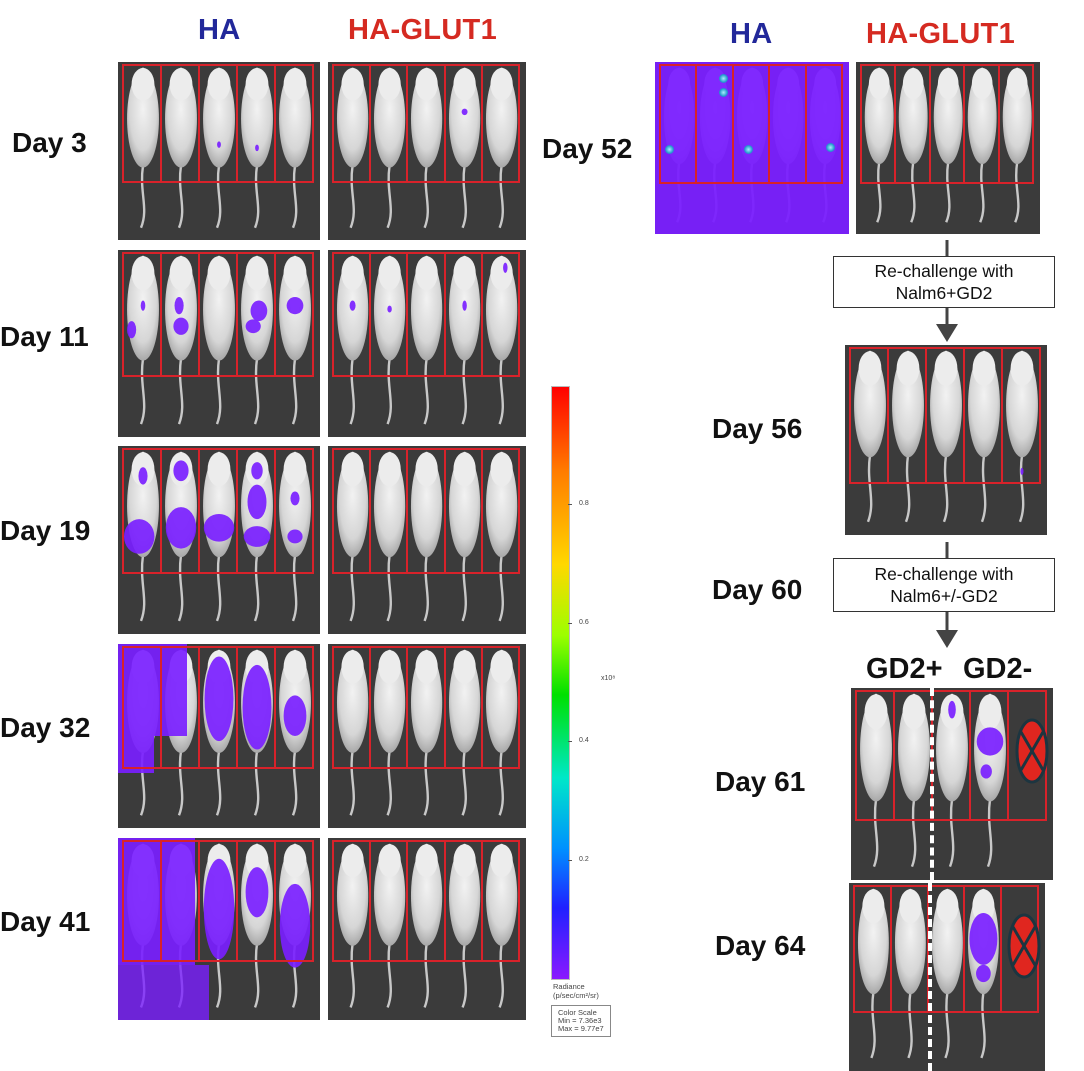 This screenshot has width=1084, height=1071. What do you see at coordinates (587, 148) in the screenshot?
I see `day-label-52: Day 52` at bounding box center [587, 148].